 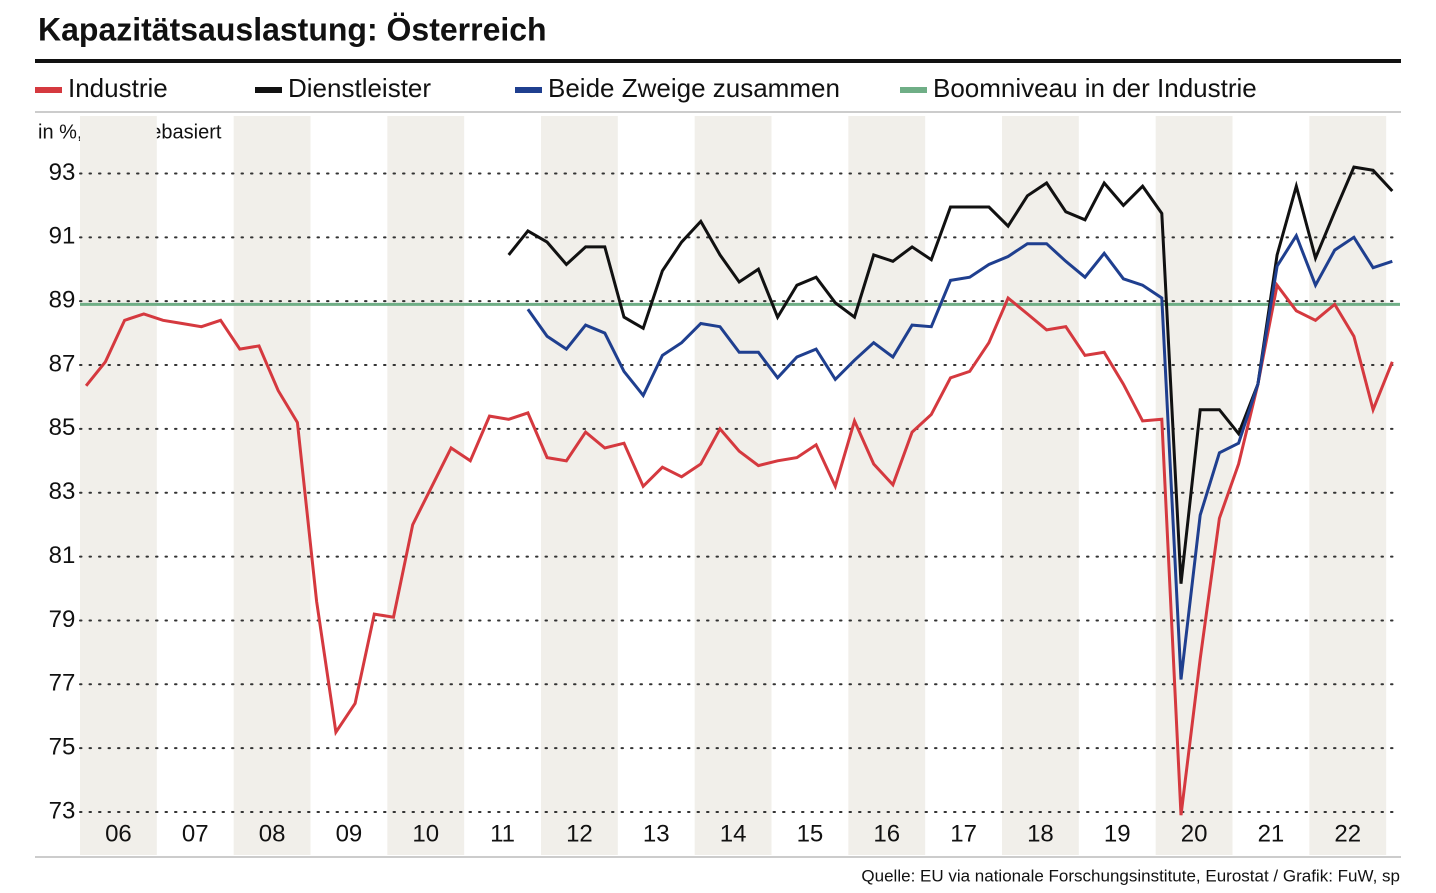 What do you see at coordinates (886, 833) in the screenshot?
I see `x-tick-label: 16` at bounding box center [886, 833].